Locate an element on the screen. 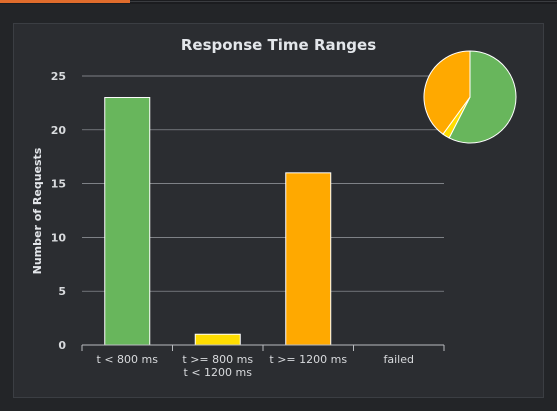  y-tick-label: 0 is located at coordinates (62, 345).